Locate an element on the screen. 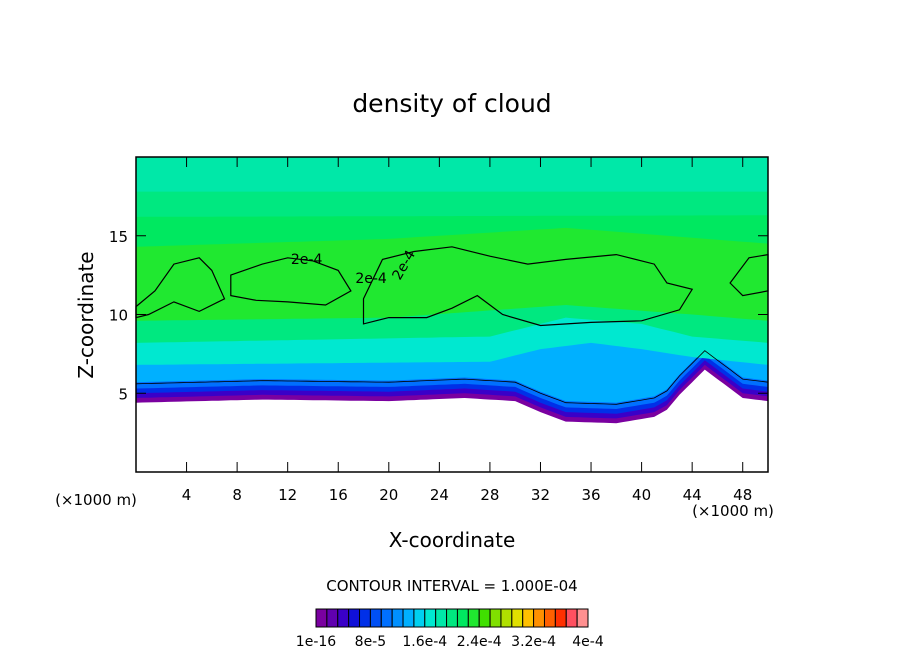 This screenshot has width=904, height=658. colorbar-label: 2.4e-4 is located at coordinates (479, 642).